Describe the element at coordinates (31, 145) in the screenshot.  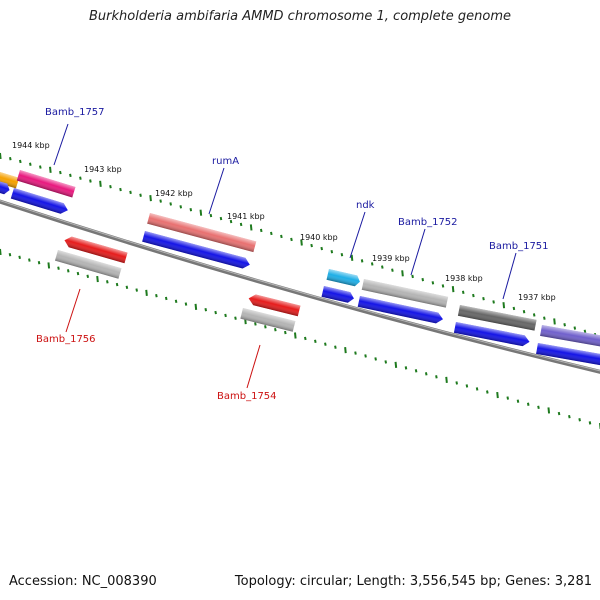
I see `scale-label-1944: 1944 kbp` at that location.